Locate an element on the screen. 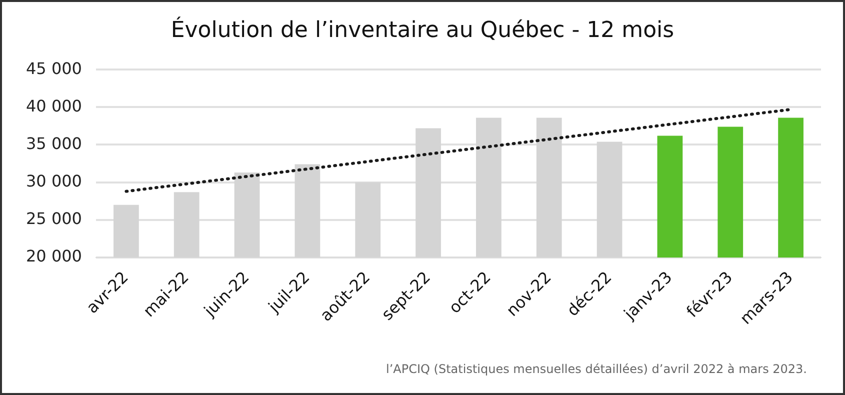  chart-title: Évolution de l’inventaire au Québec - 12 mois is located at coordinates (423, 30).